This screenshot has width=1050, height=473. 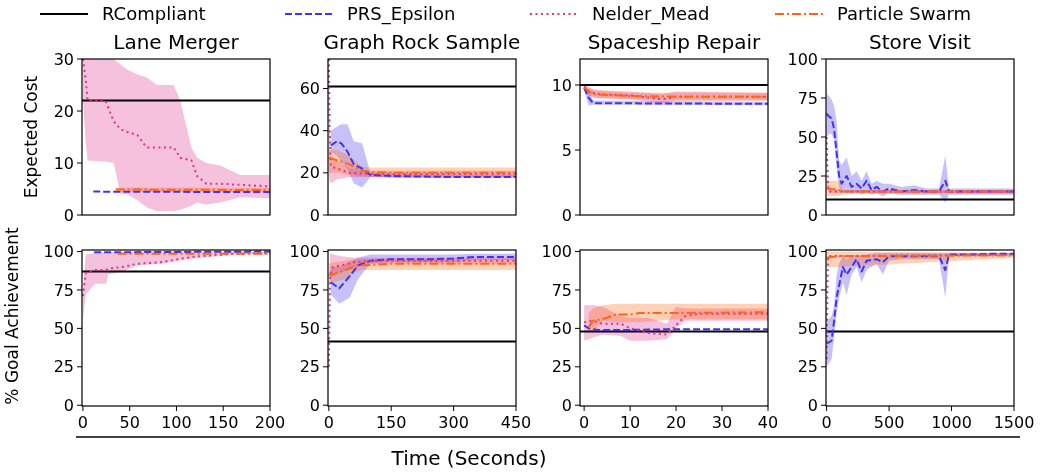 What do you see at coordinates (176, 422) in the screenshot?
I see `x-tick-label: 100` at bounding box center [176, 422].